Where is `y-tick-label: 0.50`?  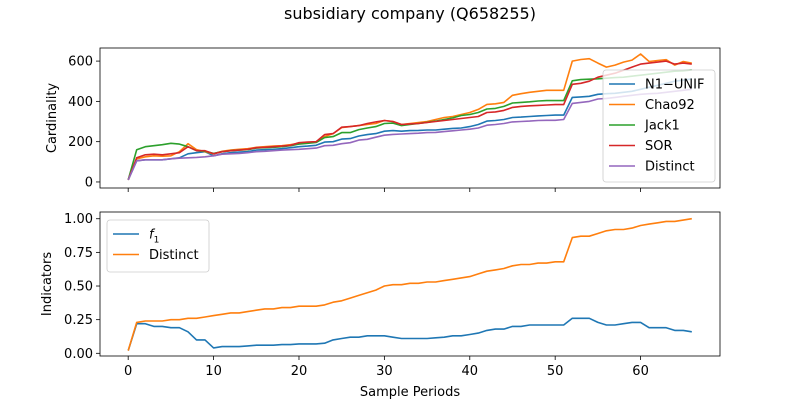
y-tick-label: 0.50 is located at coordinates (78, 287).